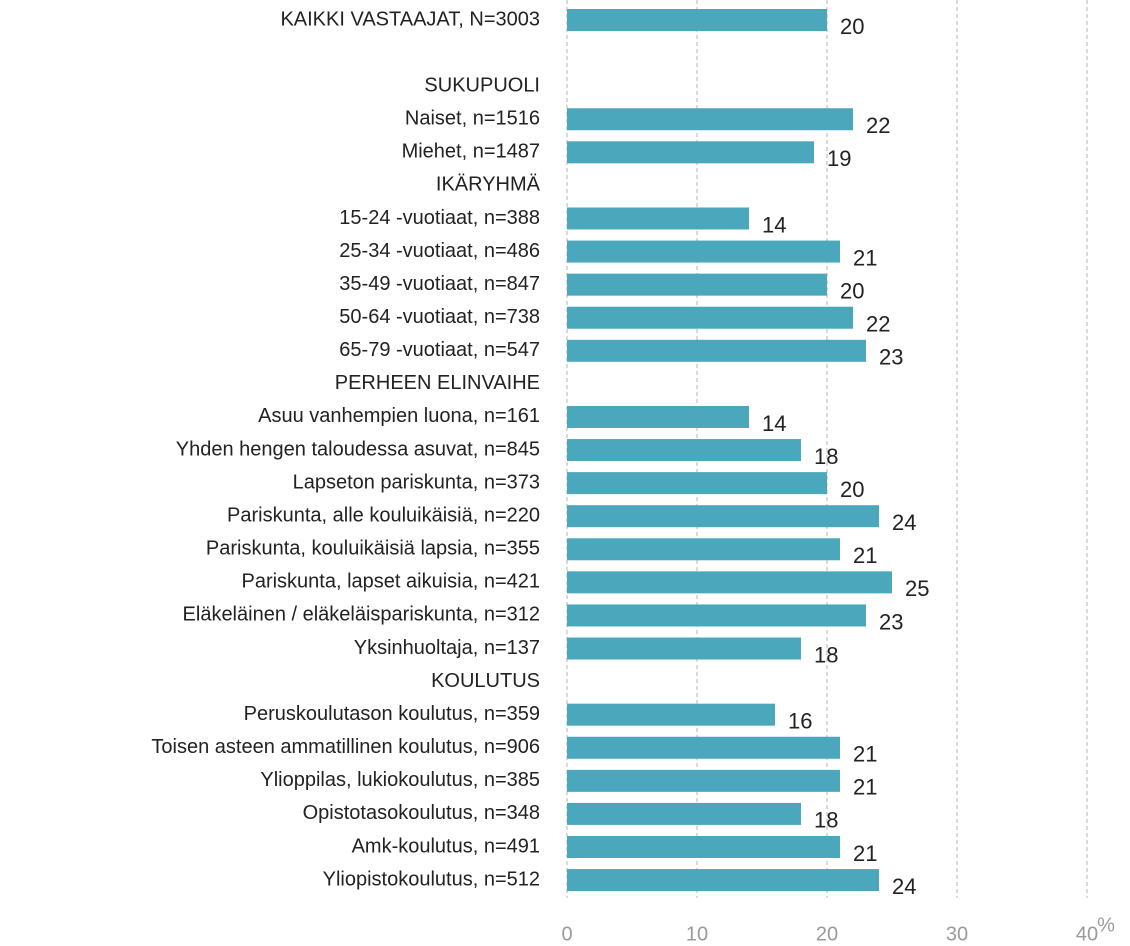 The height and width of the screenshot is (946, 1130). What do you see at coordinates (1087, 934) in the screenshot?
I see `x-tick-label: 40` at bounding box center [1087, 934].